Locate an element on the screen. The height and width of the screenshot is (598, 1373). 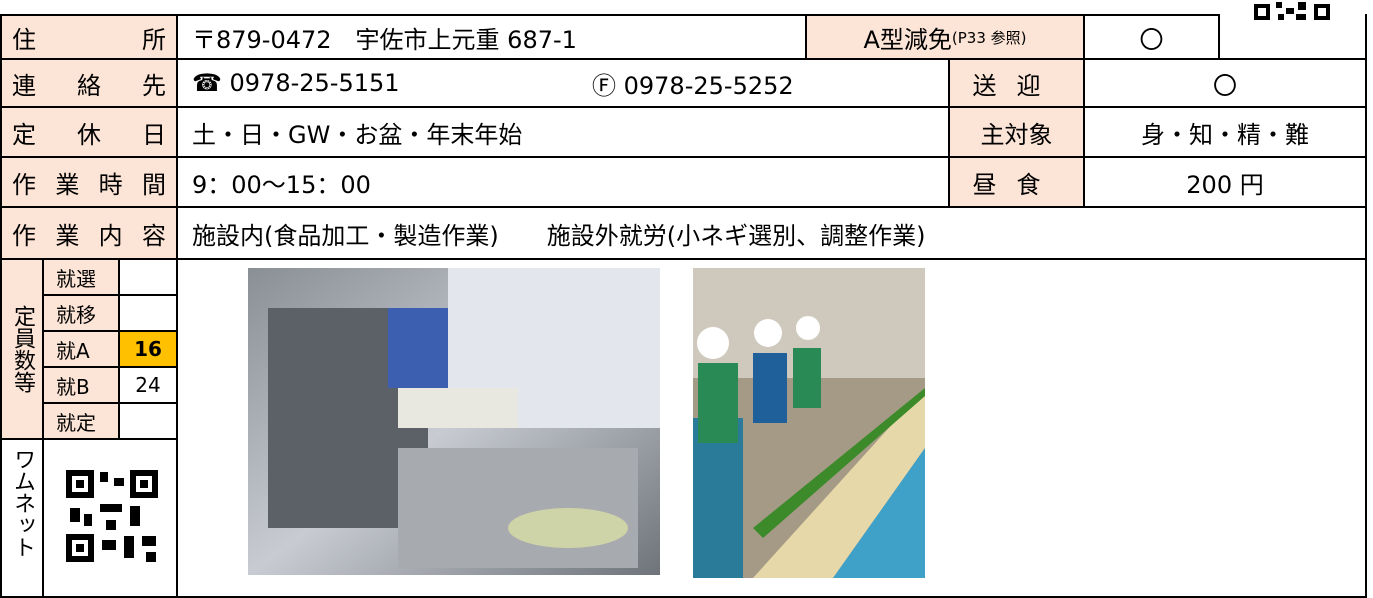
a-type-value-cell: 〇 is located at coordinates (1151, 37).